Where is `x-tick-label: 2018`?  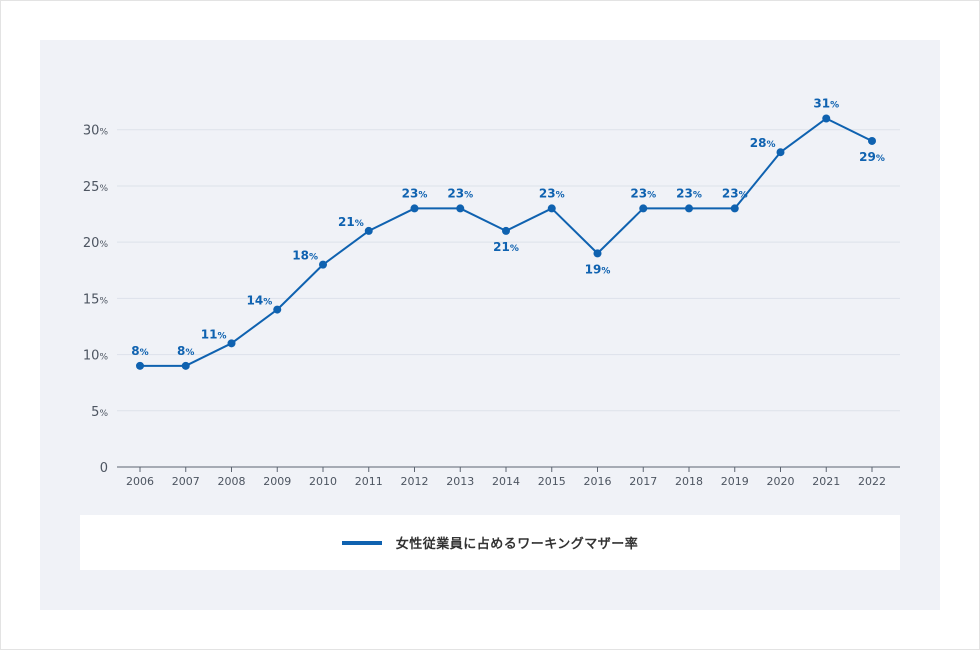
x-tick-label: 2018 is located at coordinates (689, 481).